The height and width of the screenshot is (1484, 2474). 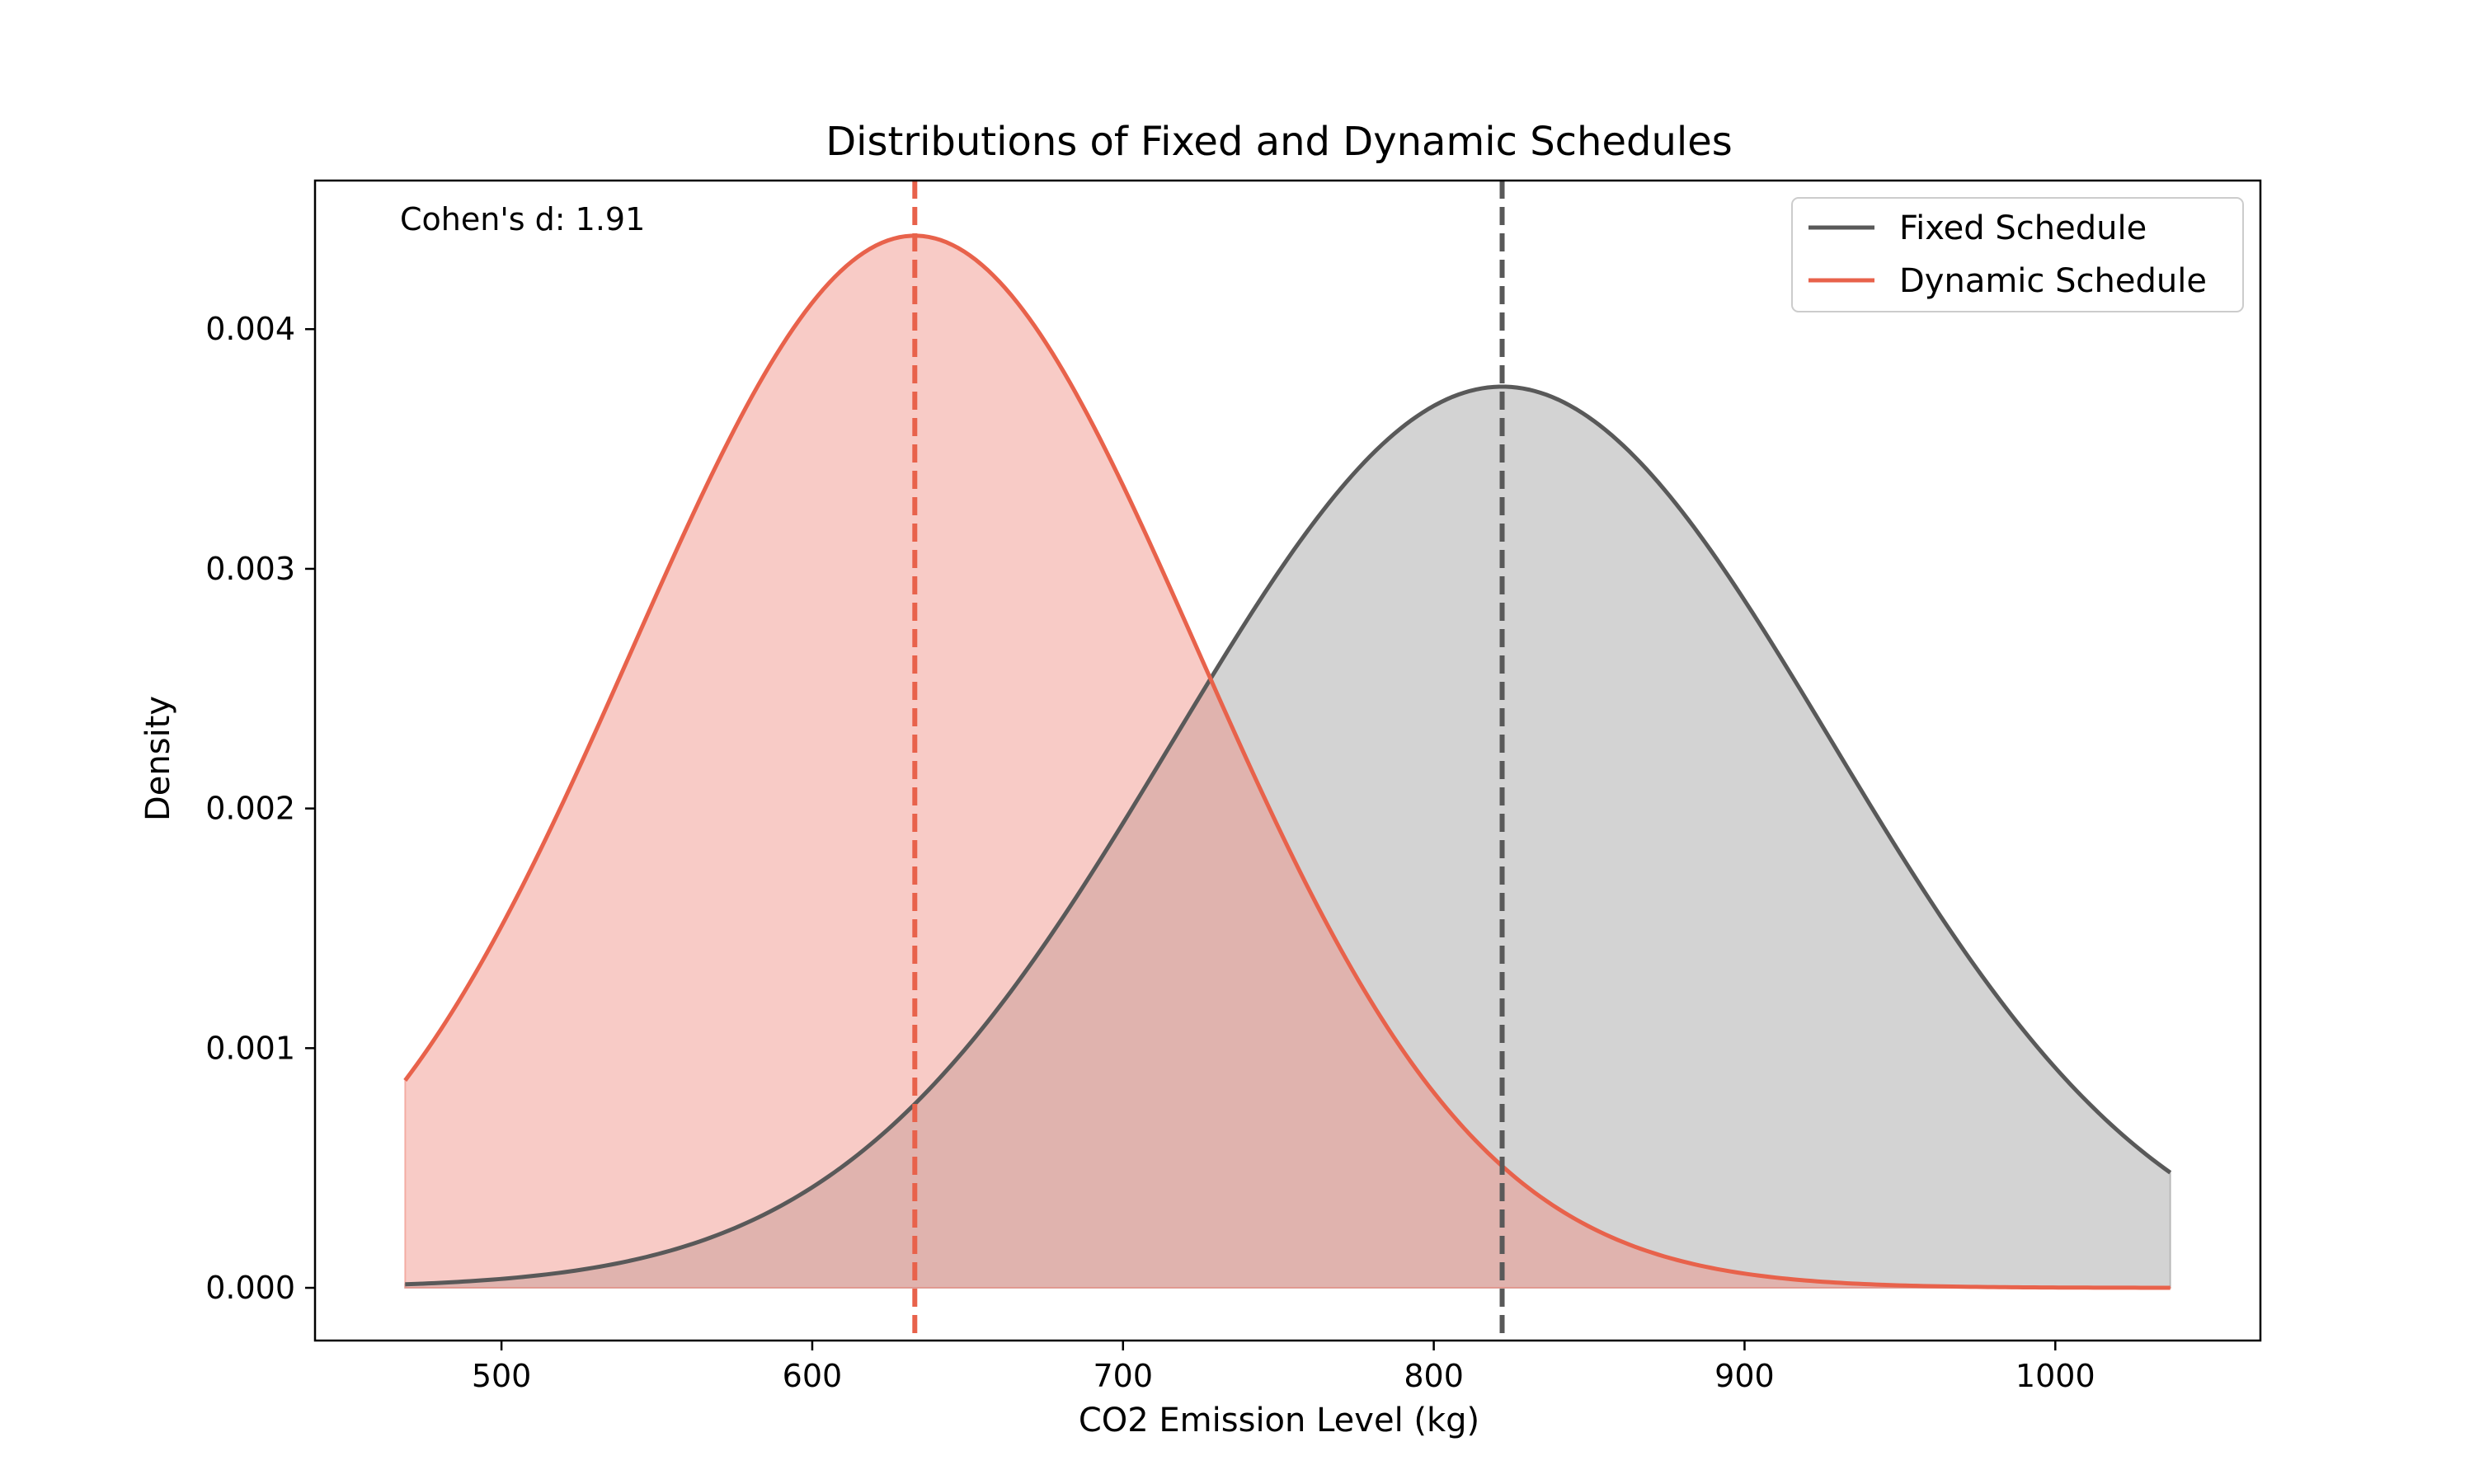 I want to click on legend-label-dynamic-schedule: Dynamic Schedule, so click(x=2053, y=281).